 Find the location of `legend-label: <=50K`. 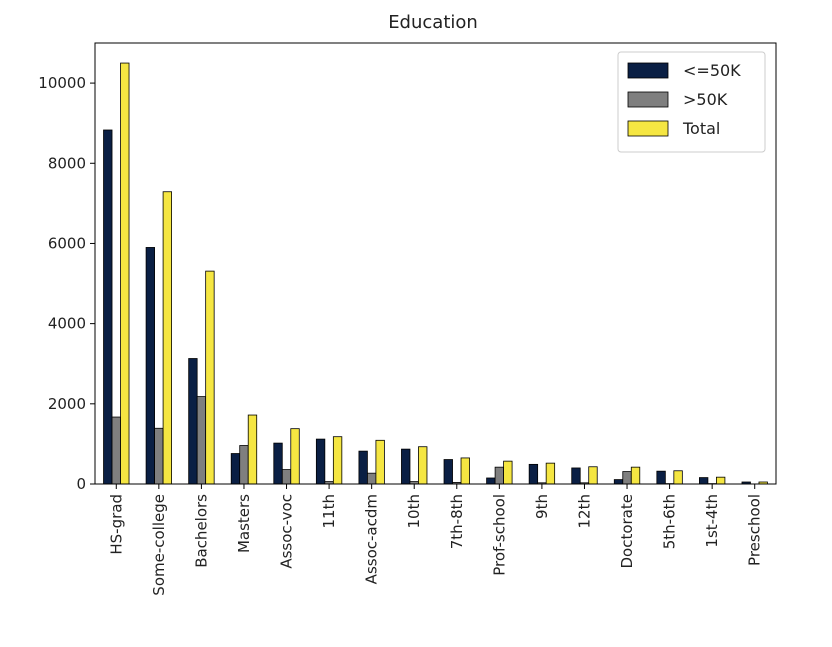

legend-label: <=50K is located at coordinates (712, 70).